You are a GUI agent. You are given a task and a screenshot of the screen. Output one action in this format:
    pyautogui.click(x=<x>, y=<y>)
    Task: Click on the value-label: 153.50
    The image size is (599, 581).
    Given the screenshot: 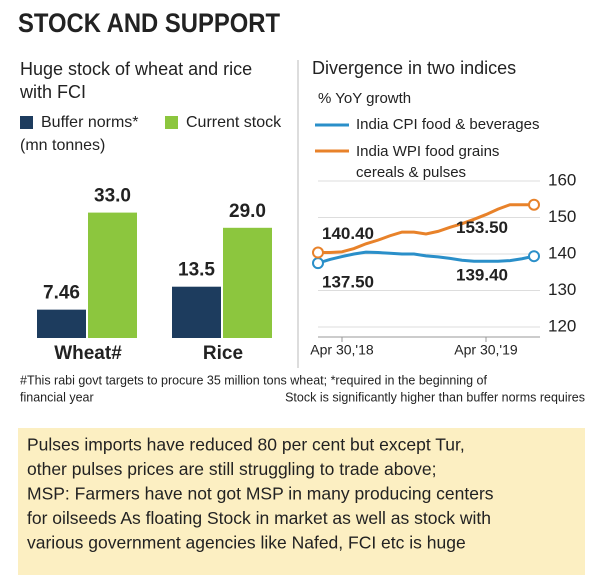 What is the action you would take?
    pyautogui.click(x=482, y=227)
    